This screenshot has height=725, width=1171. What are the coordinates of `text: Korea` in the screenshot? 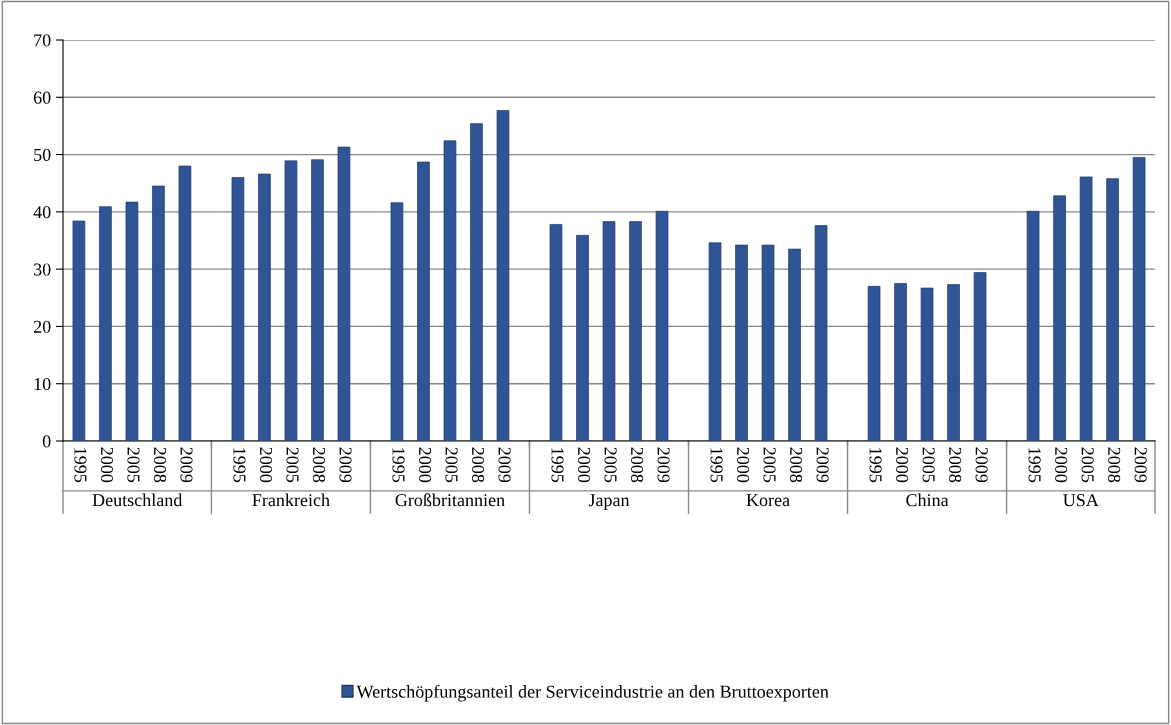 It's located at (768, 500).